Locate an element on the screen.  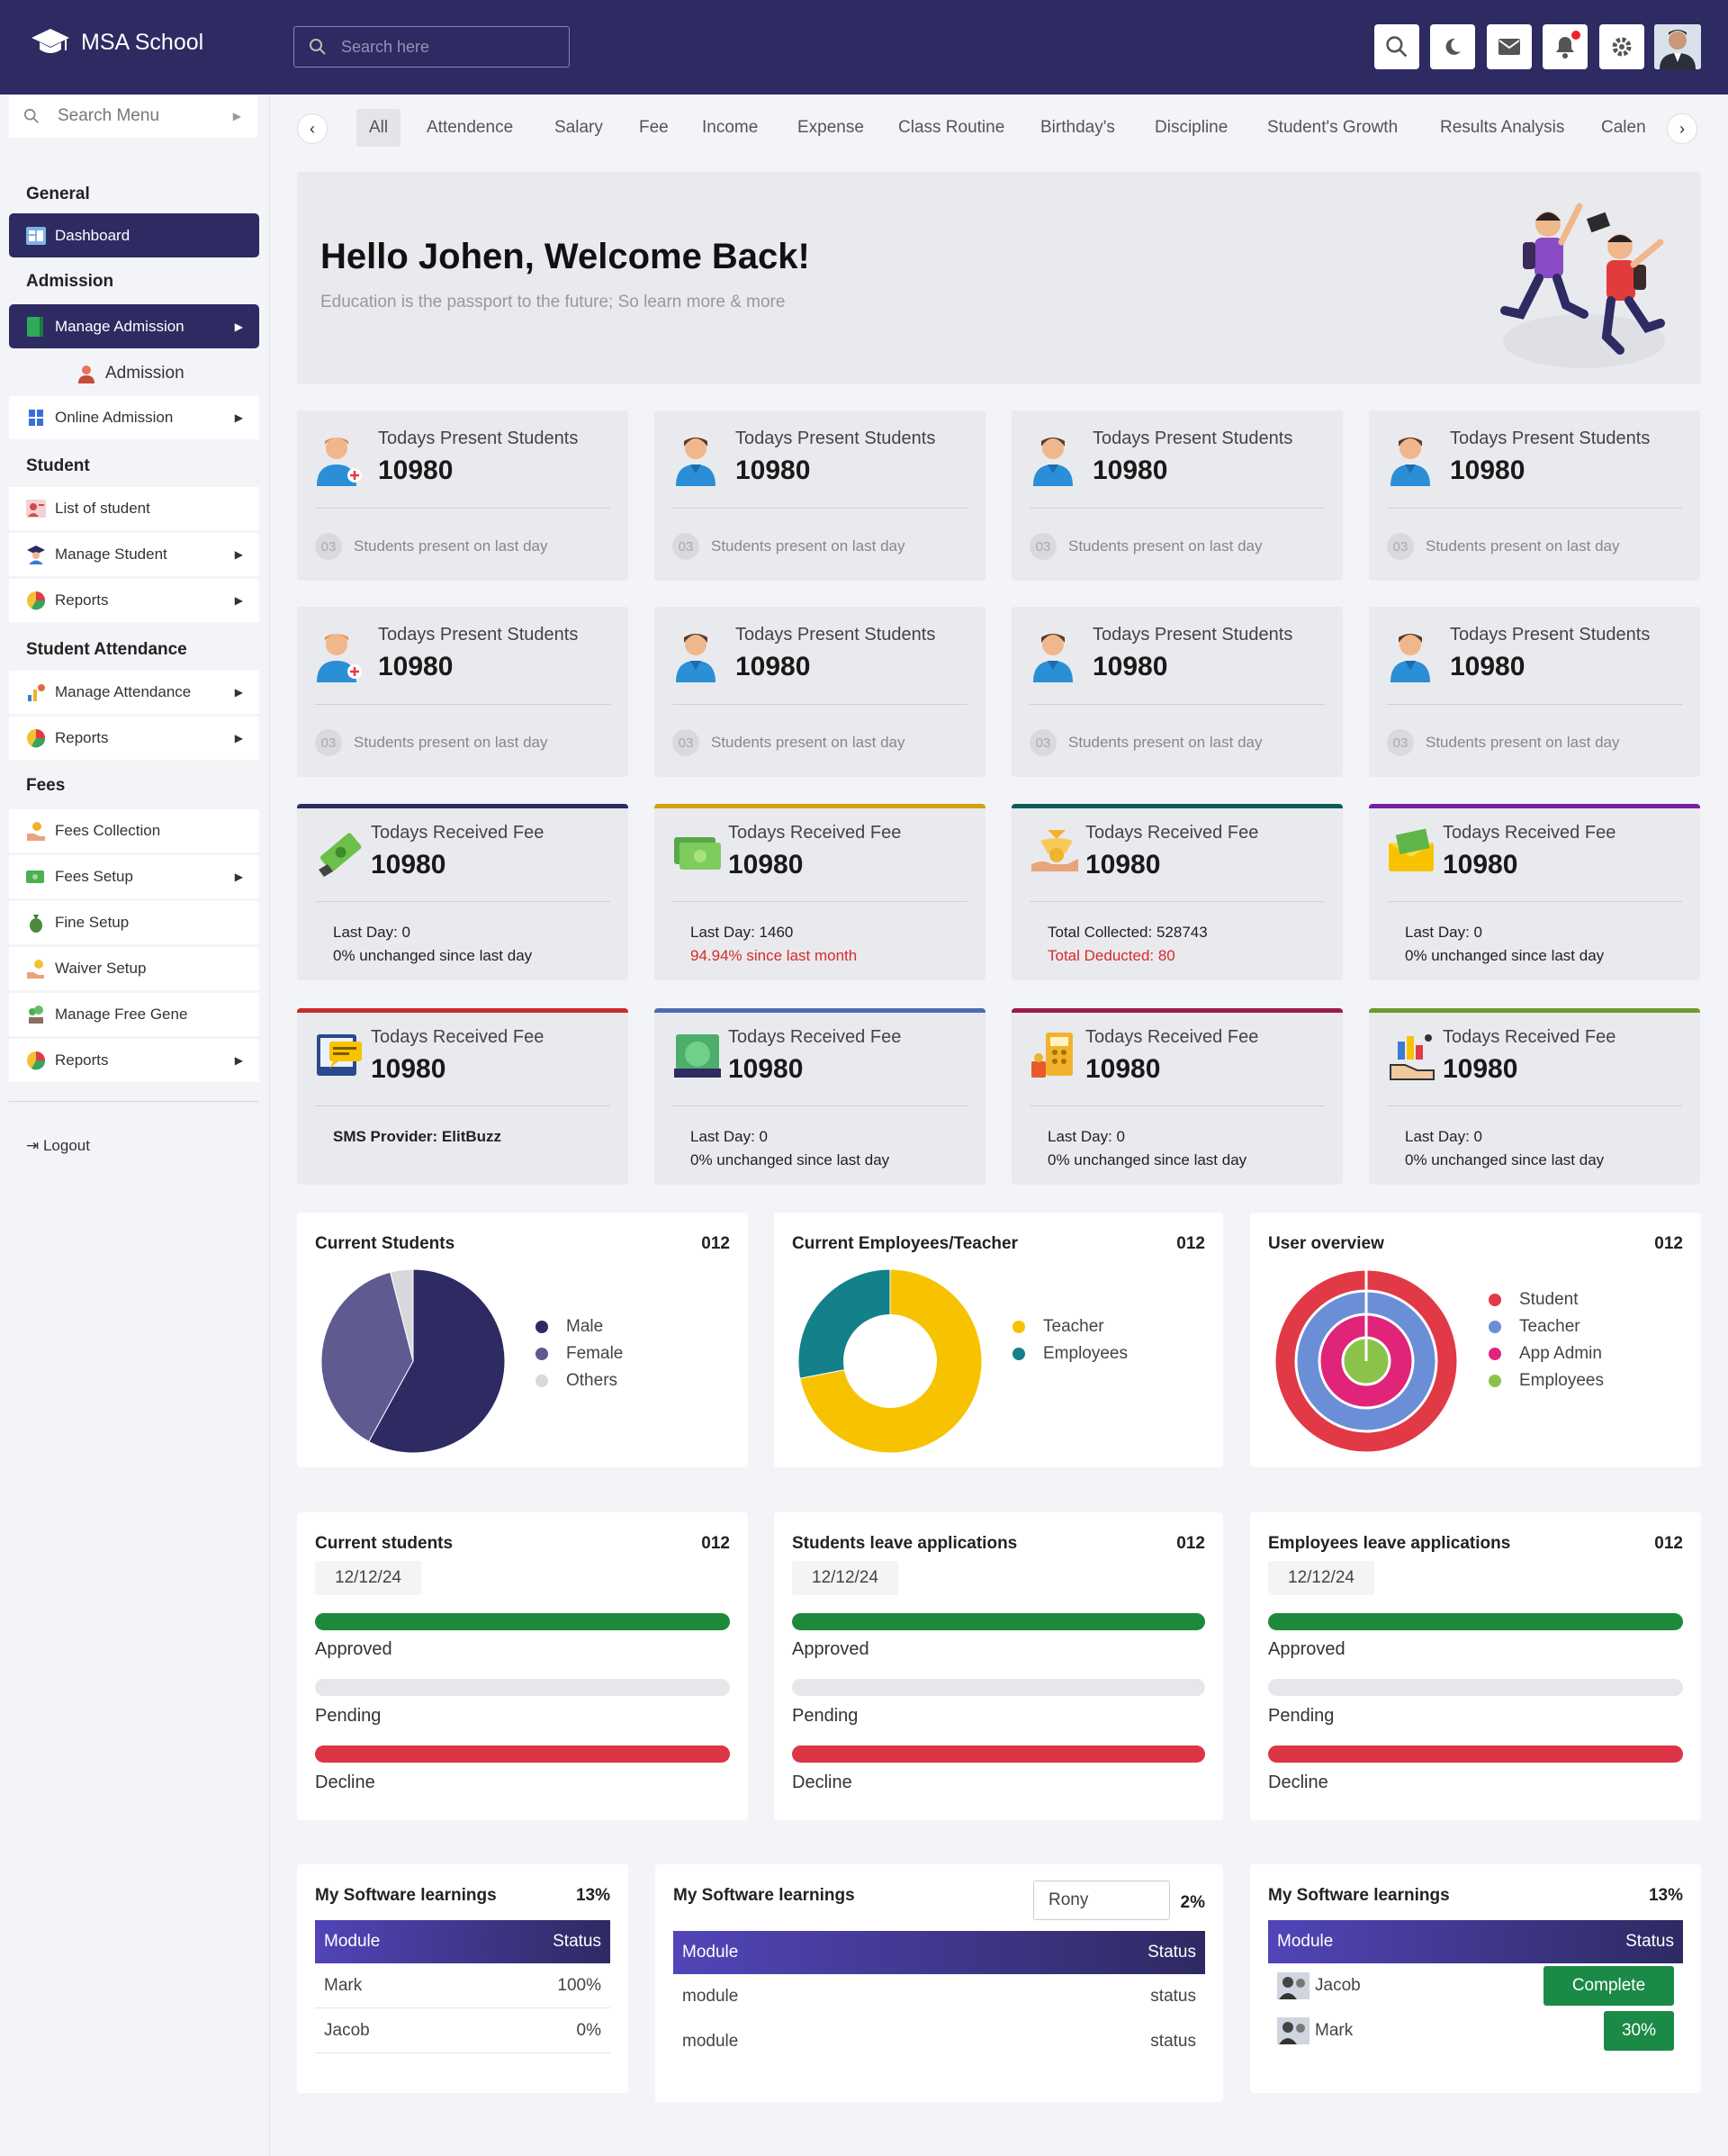
top-bar: MSA School is located at coordinates (864, 47).